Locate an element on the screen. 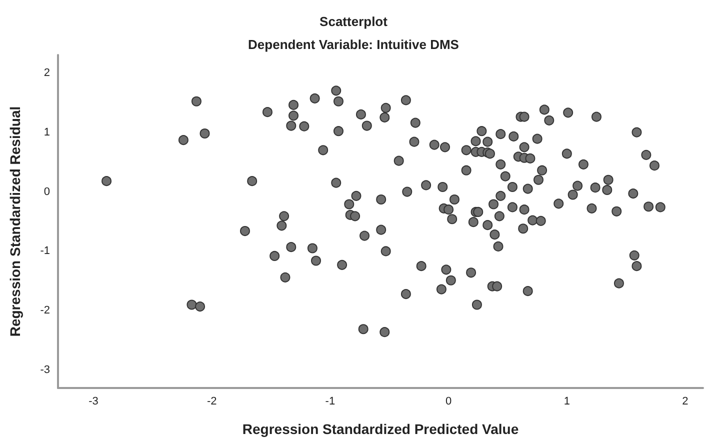 The width and height of the screenshot is (707, 441). y-tick-label: 0 is located at coordinates (47, 192).